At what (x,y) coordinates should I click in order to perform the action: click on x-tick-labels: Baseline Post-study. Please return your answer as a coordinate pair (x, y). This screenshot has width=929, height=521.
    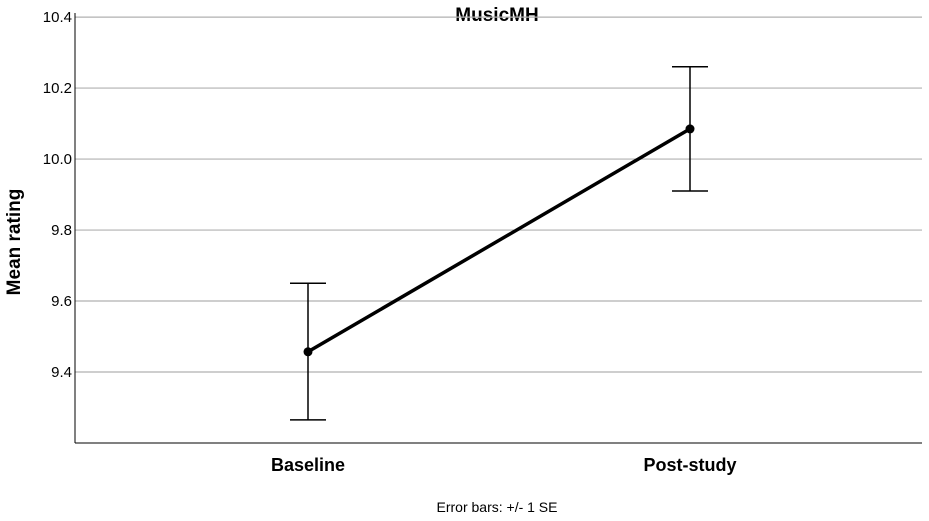
    Looking at the image, I should click on (504, 465).